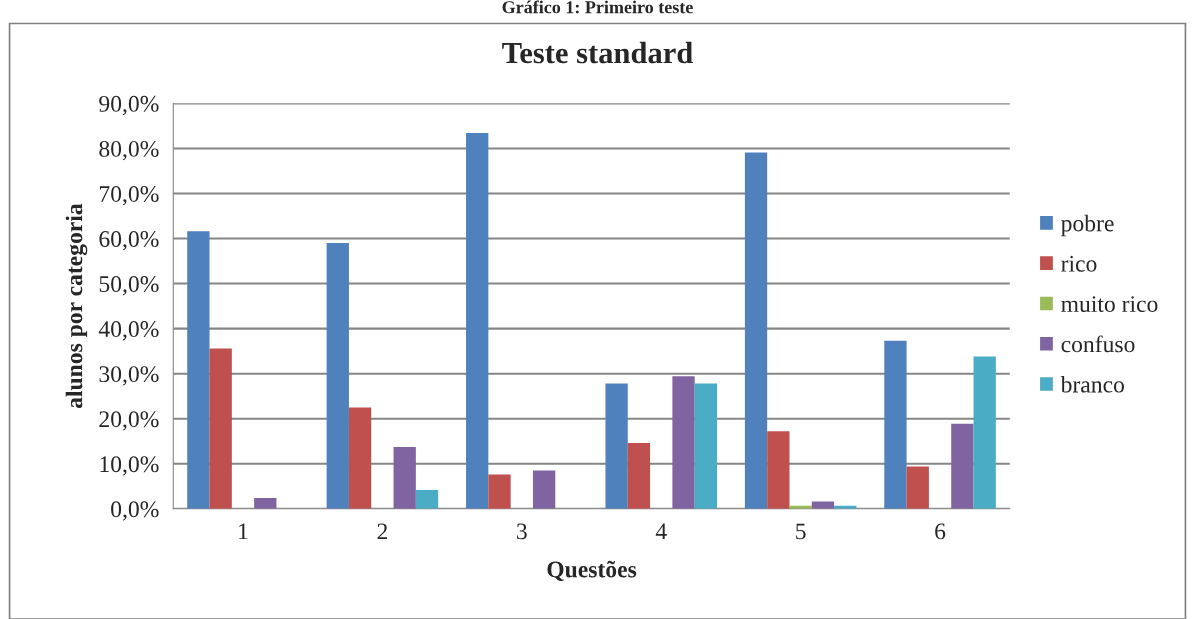 This screenshot has width=1195, height=619. What do you see at coordinates (129, 241) in the screenshot?
I see `y-tick-label: 60,0%` at bounding box center [129, 241].